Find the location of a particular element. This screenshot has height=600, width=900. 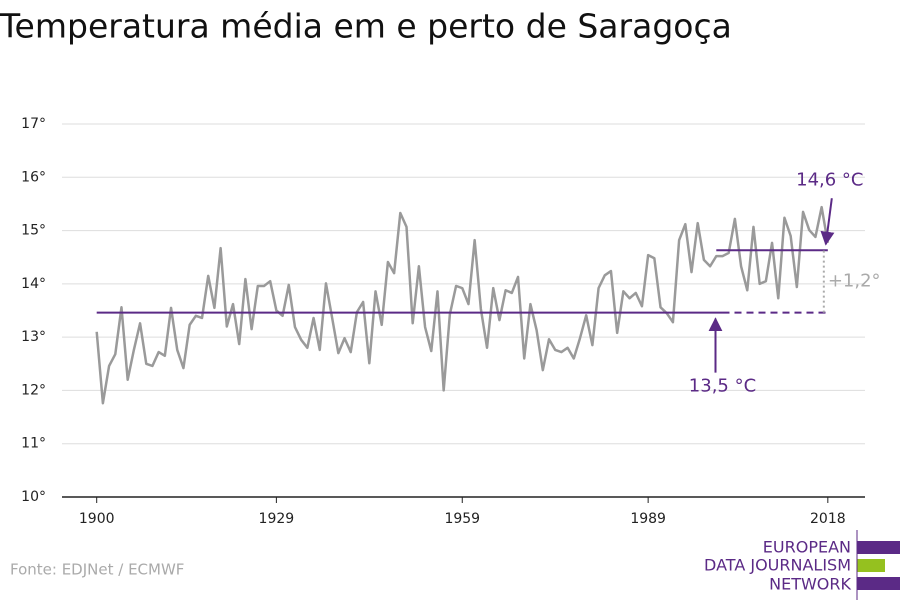

logo: EUROPEAN DATA JOURNALISM NETWORK is located at coordinates (802, 565).